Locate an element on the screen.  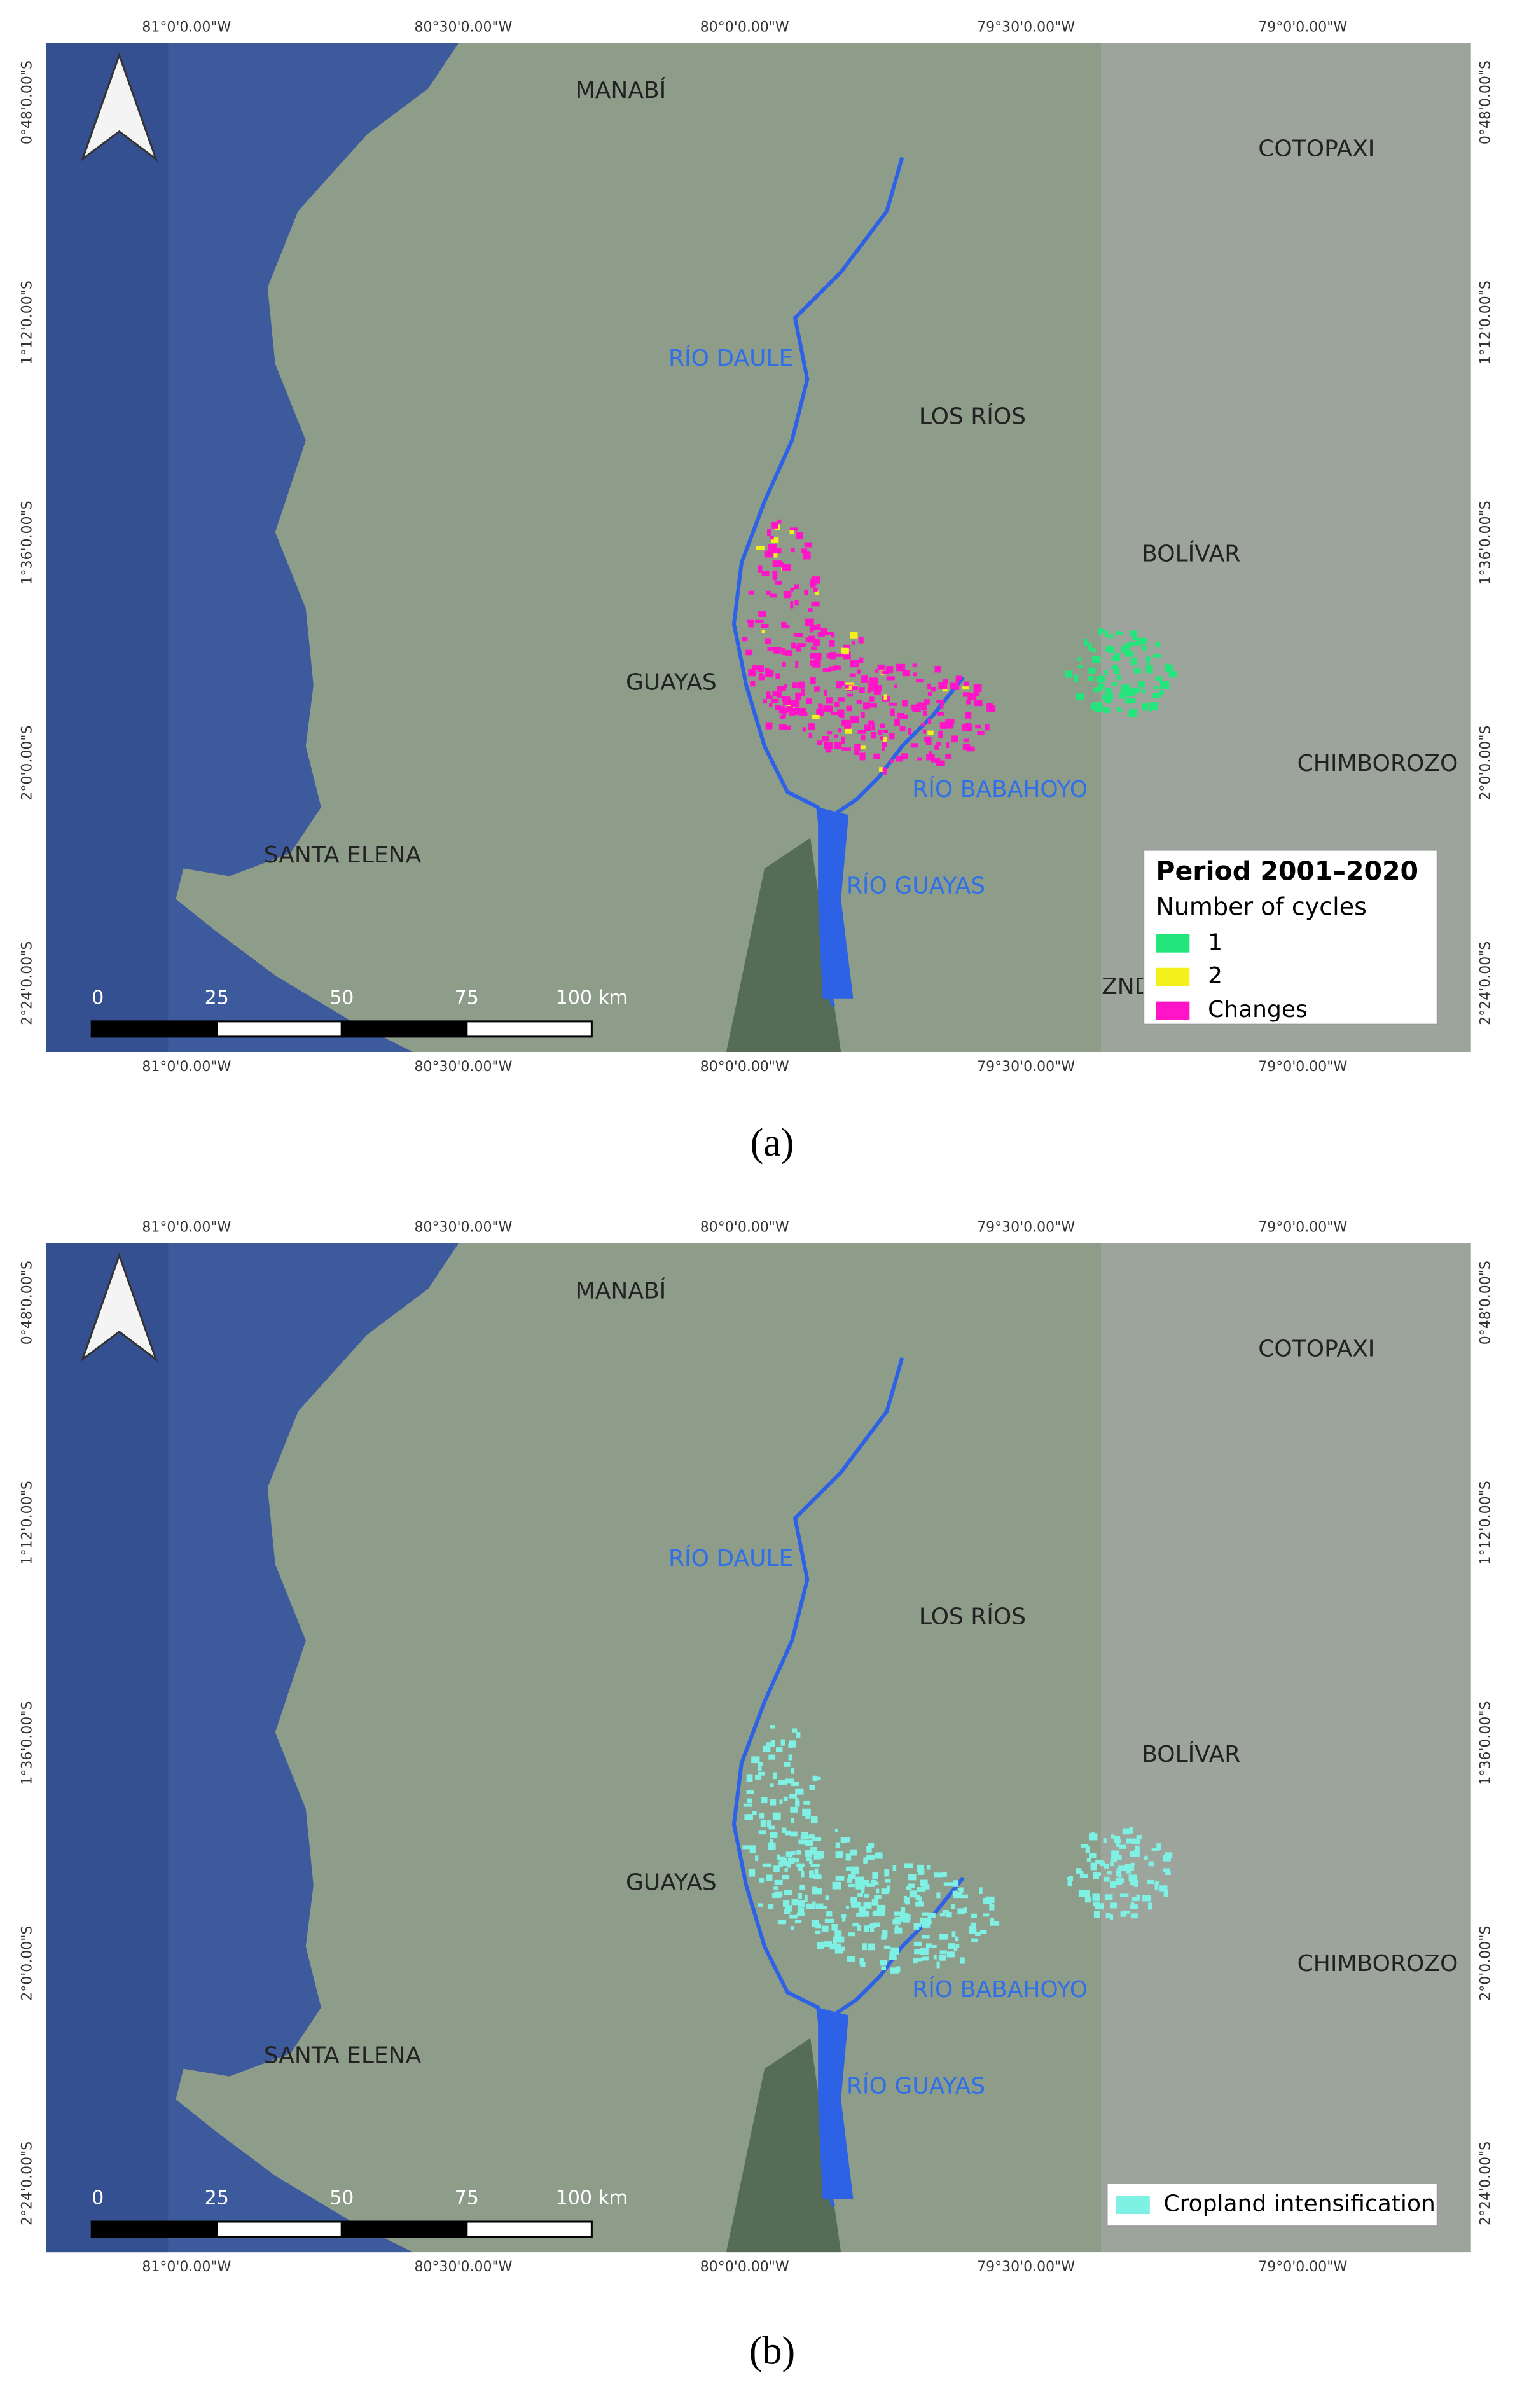
coordinate-label: 80°0'0.00"W is located at coordinates (744, 27).